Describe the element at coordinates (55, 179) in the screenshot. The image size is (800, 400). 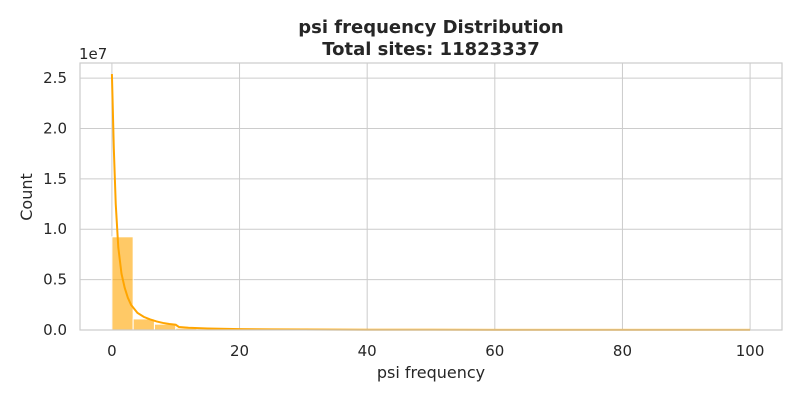
I see `y-tick-label: 1.5` at that location.